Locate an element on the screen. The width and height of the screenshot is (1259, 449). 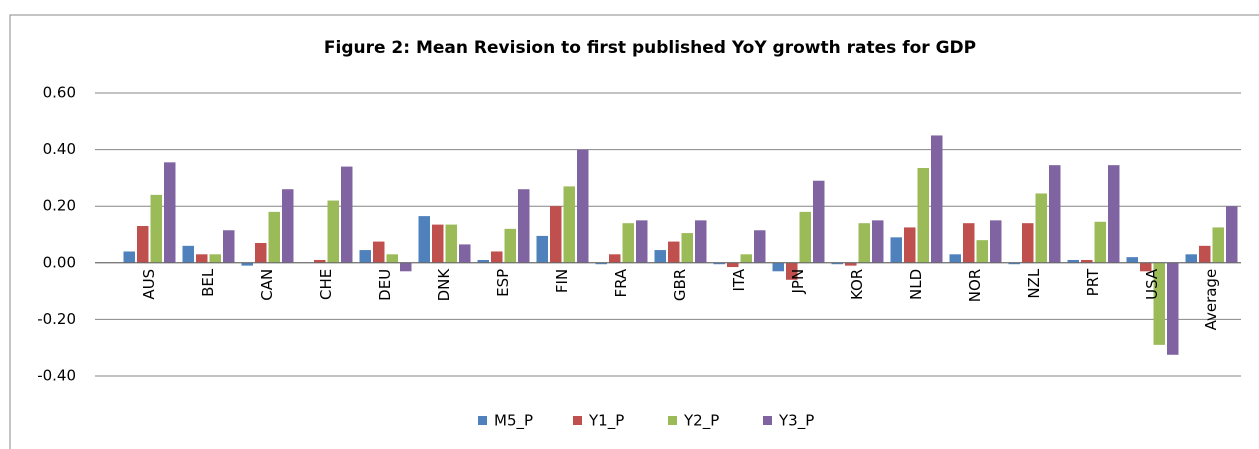
x-tick-label: ESP is located at coordinates (503, 283).